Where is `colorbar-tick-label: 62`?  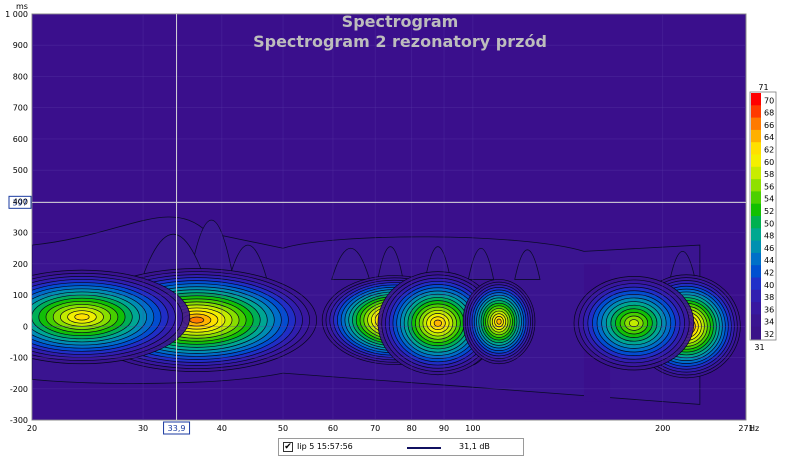 colorbar-tick-label: 62 is located at coordinates (769, 150).